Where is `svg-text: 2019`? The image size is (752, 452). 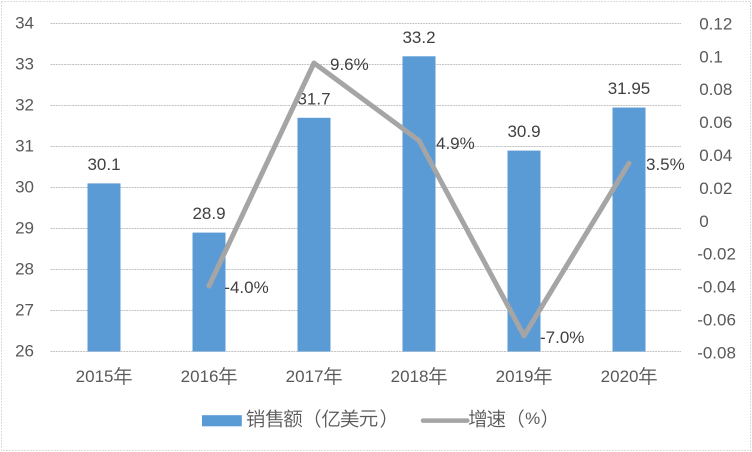 svg-text: 2019 is located at coordinates (515, 376).